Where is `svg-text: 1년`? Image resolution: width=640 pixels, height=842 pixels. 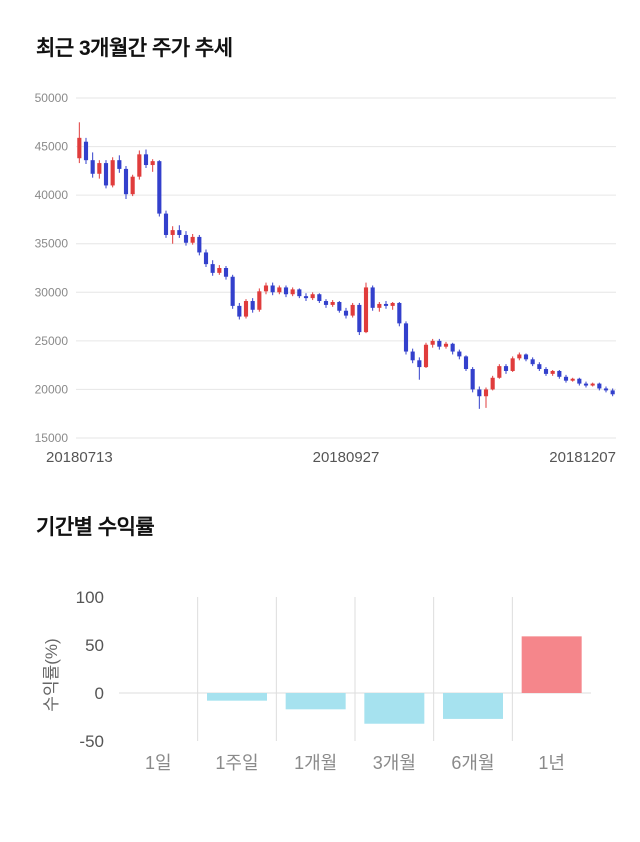 svg-text: 1년 is located at coordinates (551, 763).